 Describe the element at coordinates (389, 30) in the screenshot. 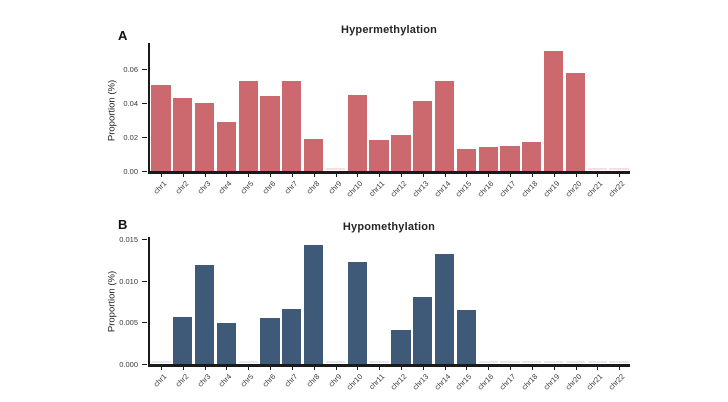

I see `chart-title-hypermethylation: Hypermethylation` at that location.